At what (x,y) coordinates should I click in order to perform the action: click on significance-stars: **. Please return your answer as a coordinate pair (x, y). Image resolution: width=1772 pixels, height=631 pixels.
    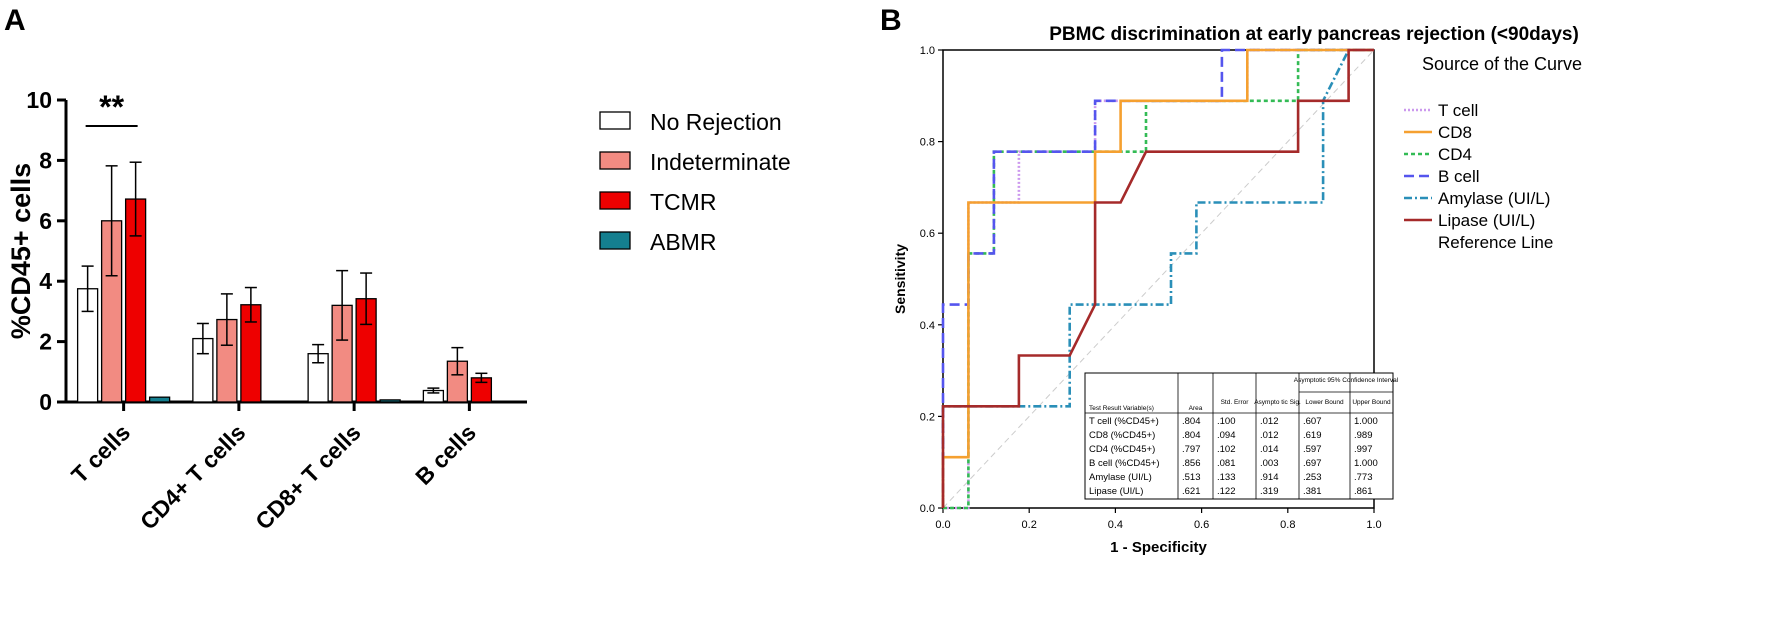
    Looking at the image, I should click on (111, 107).